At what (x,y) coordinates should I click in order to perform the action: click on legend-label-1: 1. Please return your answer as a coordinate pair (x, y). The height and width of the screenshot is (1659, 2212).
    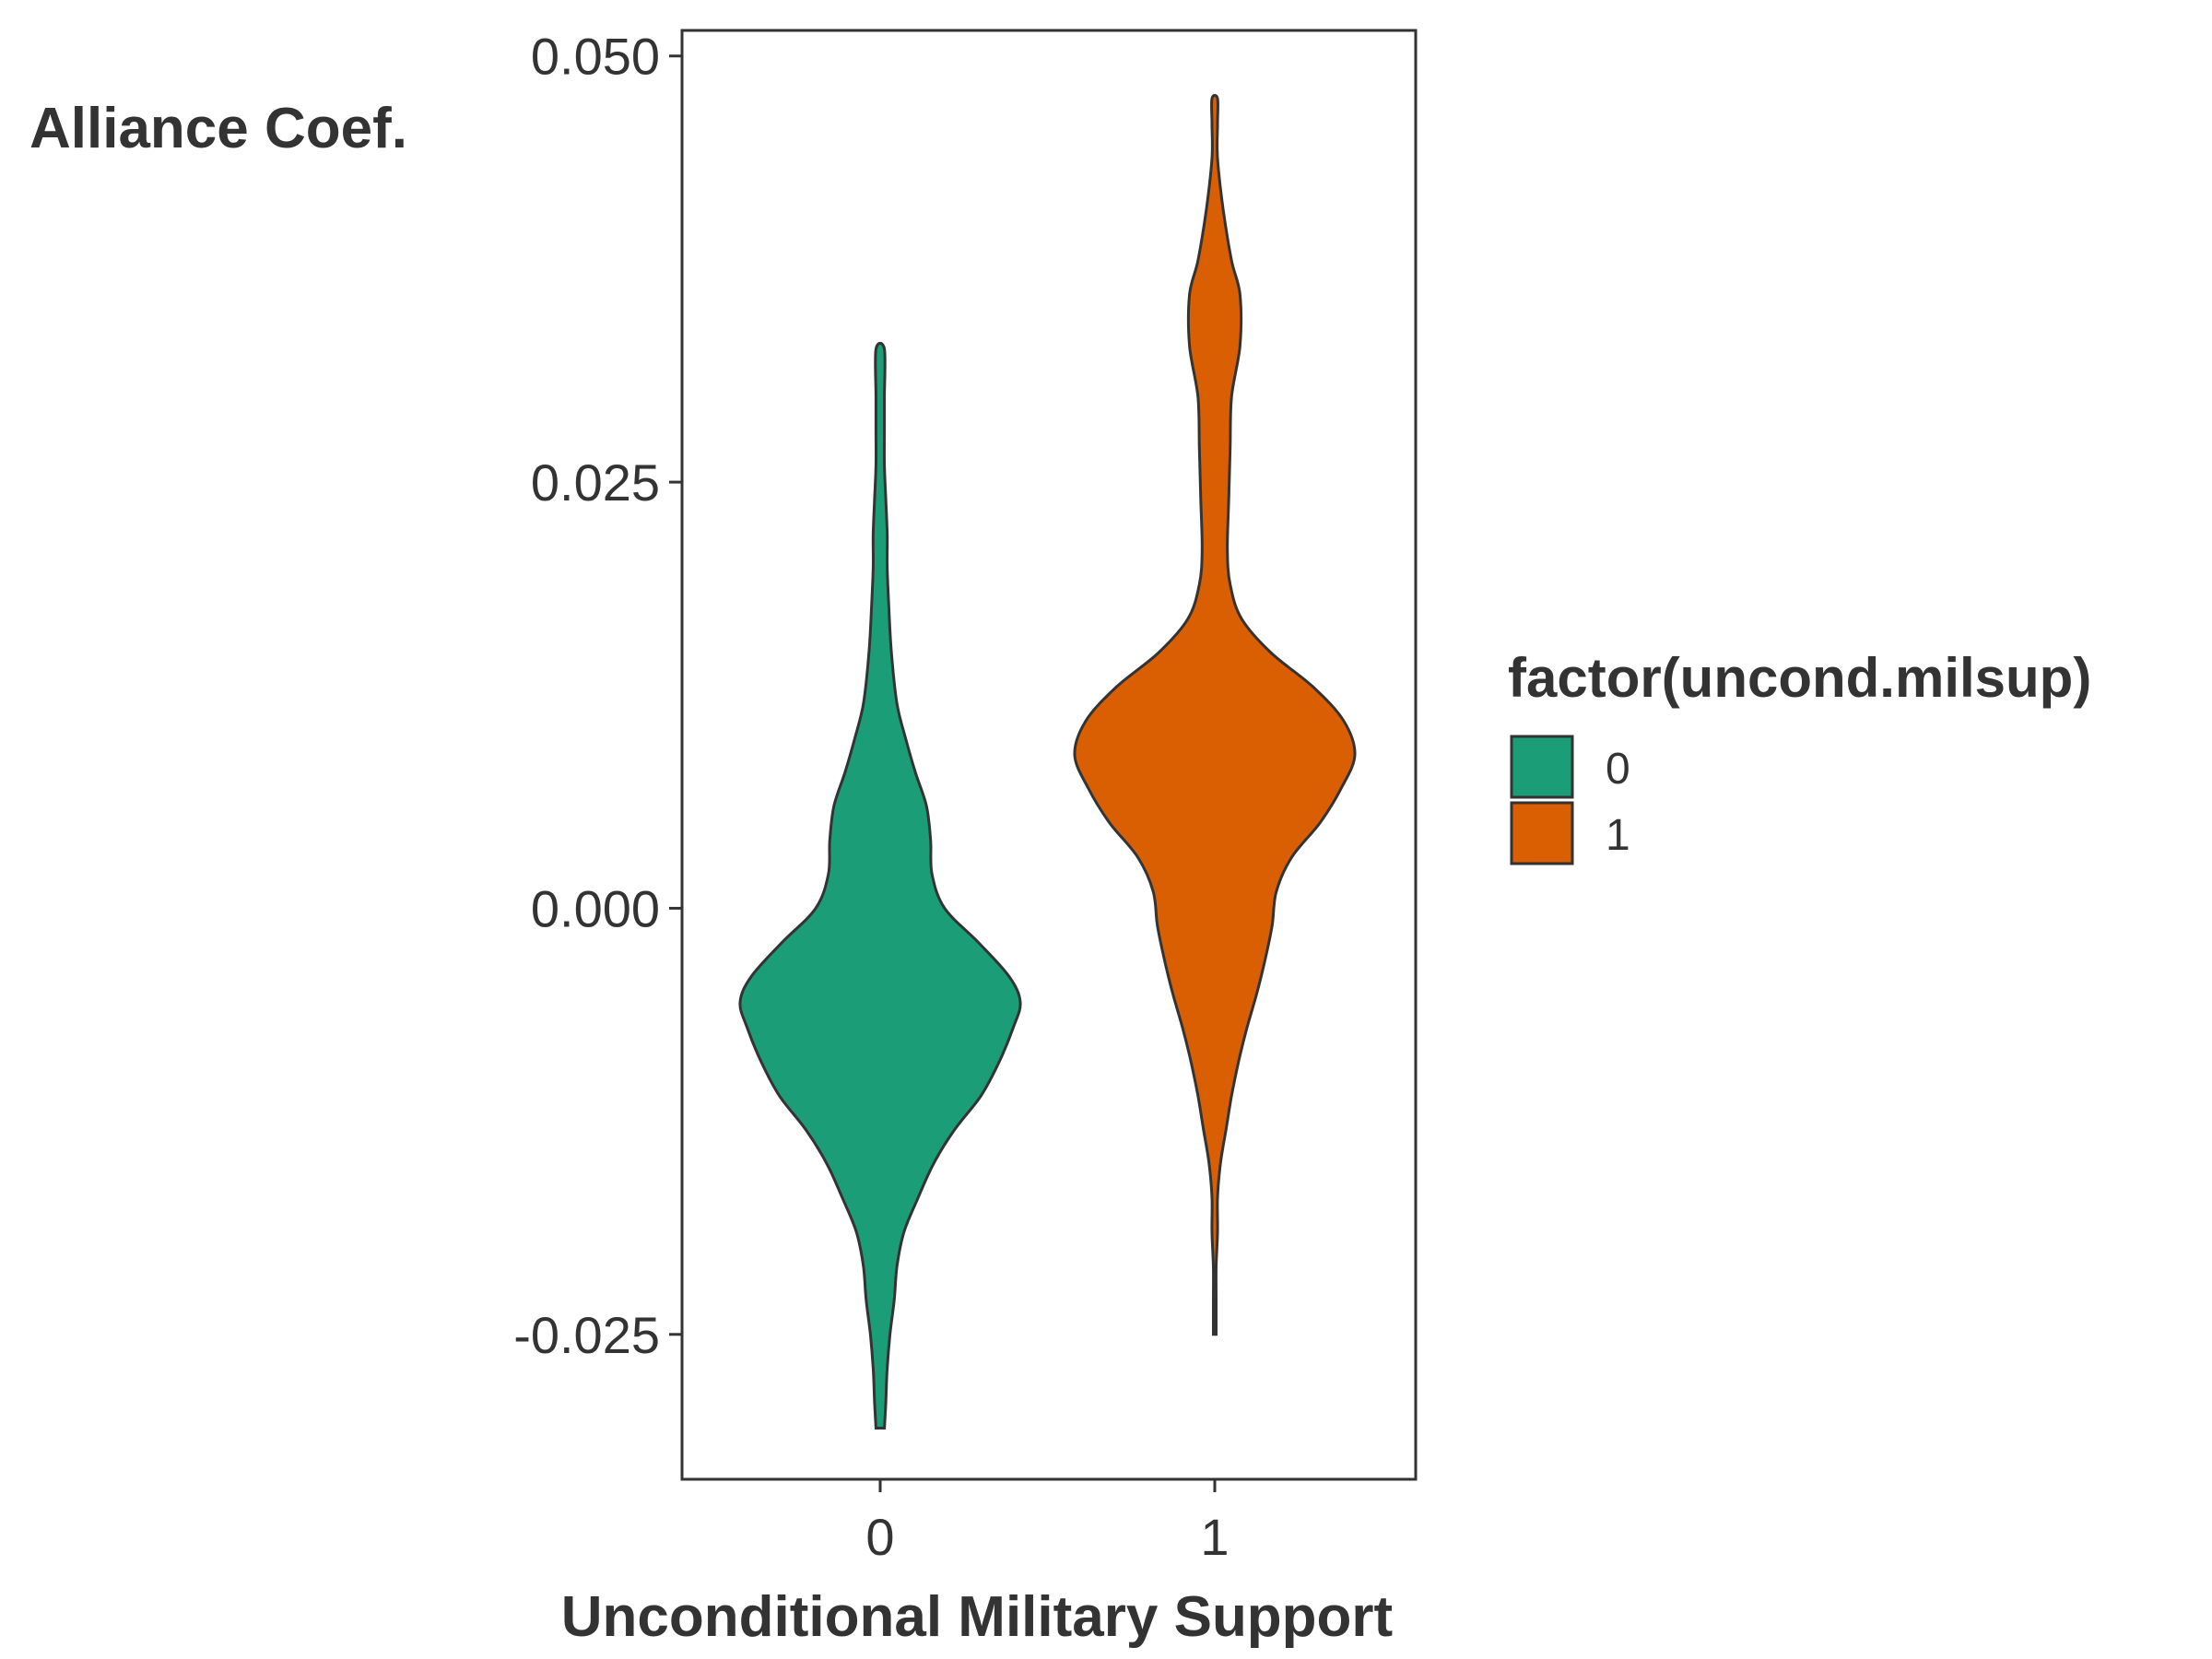
    Looking at the image, I should click on (1618, 835).